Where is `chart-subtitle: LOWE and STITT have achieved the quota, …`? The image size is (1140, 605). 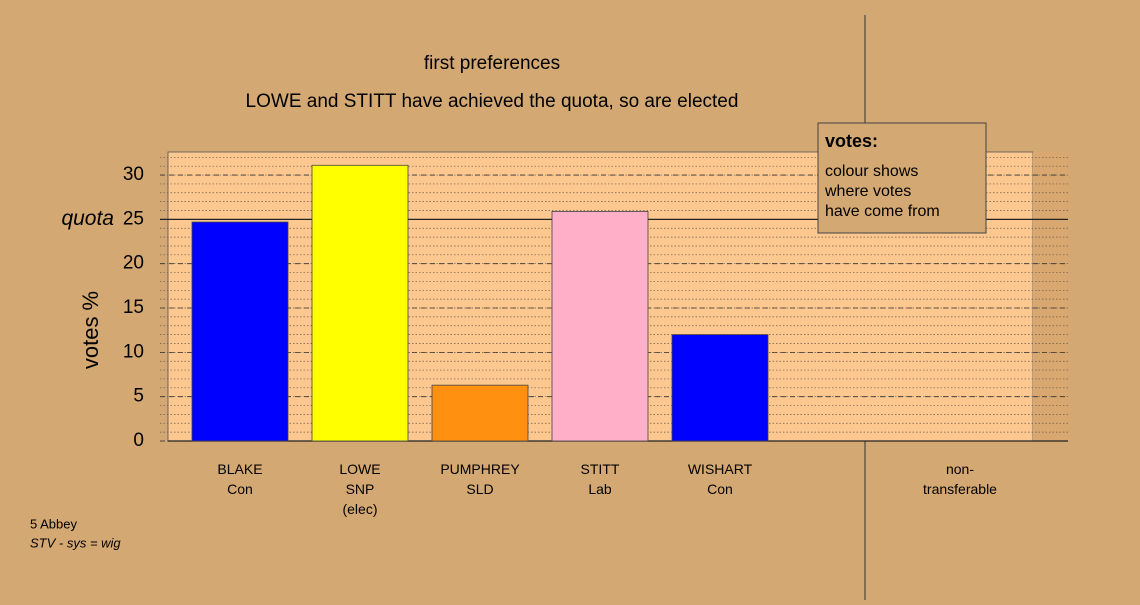 chart-subtitle: LOWE and STITT have achieved the quota, … is located at coordinates (492, 101).